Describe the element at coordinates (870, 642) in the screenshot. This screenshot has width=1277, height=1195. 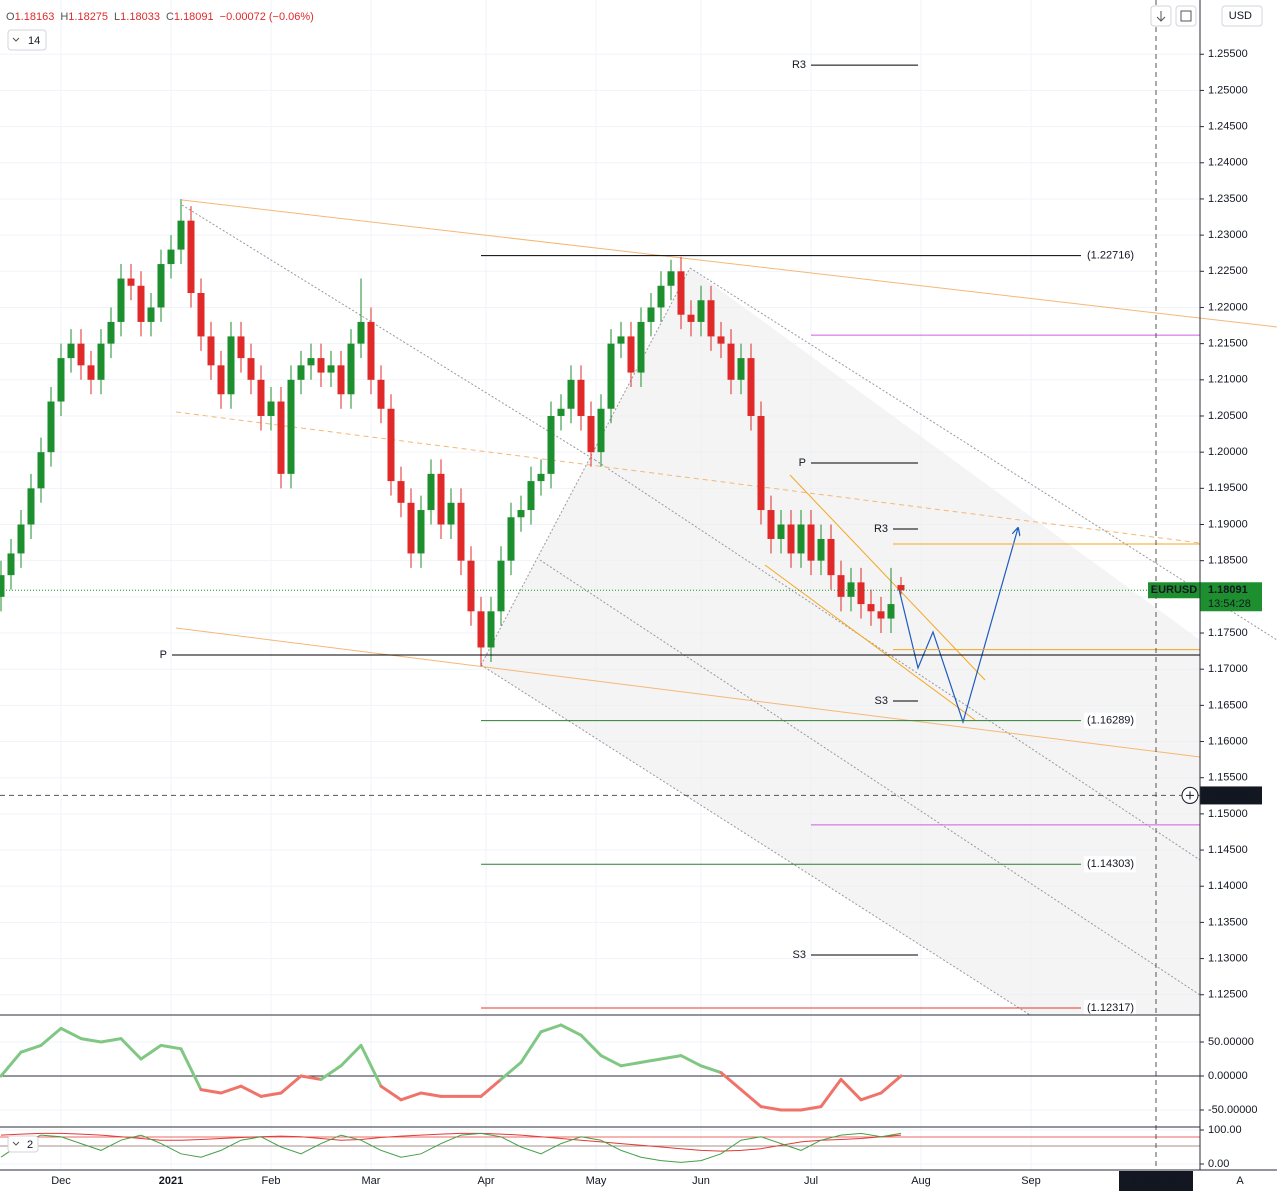
I see `wedge-line` at that location.